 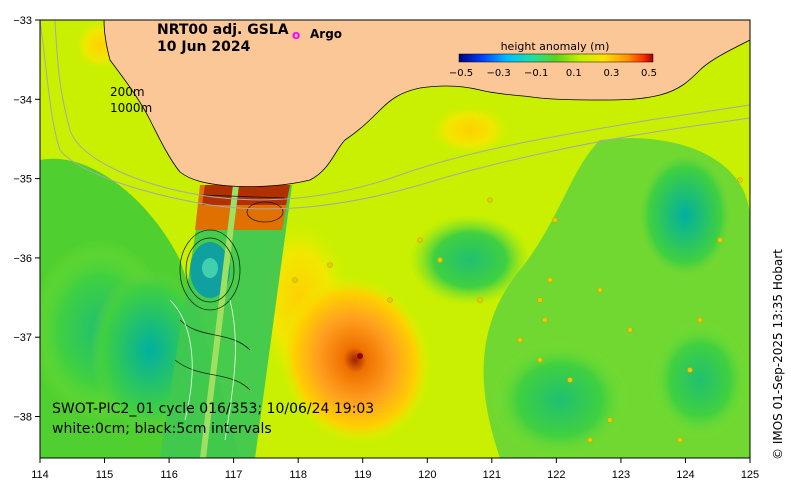 What do you see at coordinates (22, 21) in the screenshot?
I see `y-tick-label: −33` at bounding box center [22, 21].